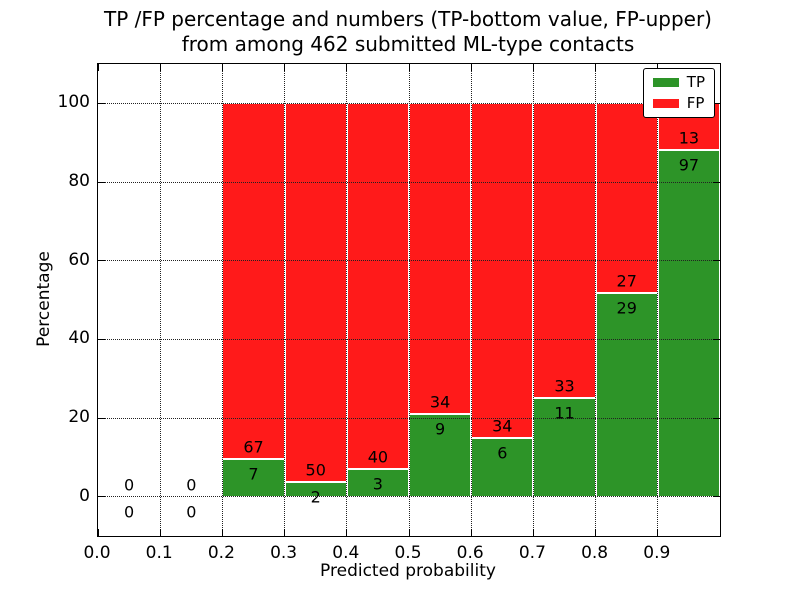  What do you see at coordinates (378, 457) in the screenshot?
I see `fp-count-label: 40` at bounding box center [378, 457].